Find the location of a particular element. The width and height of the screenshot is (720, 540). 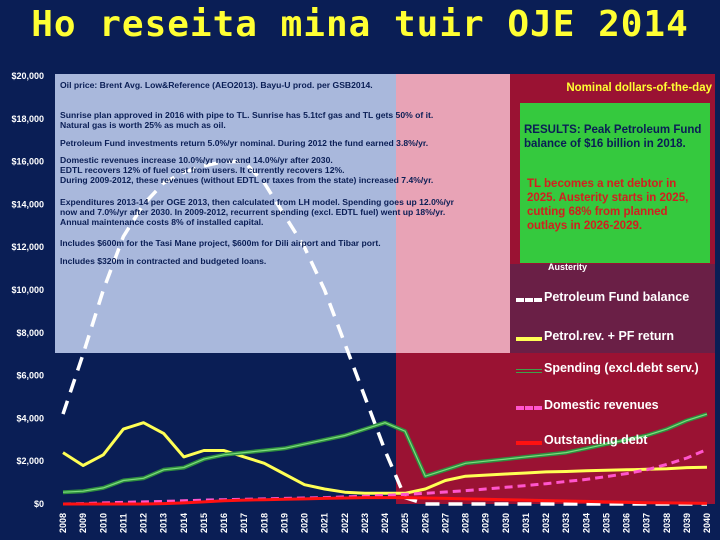

x-tick-label: 2028 is located at coordinates (466, 523).